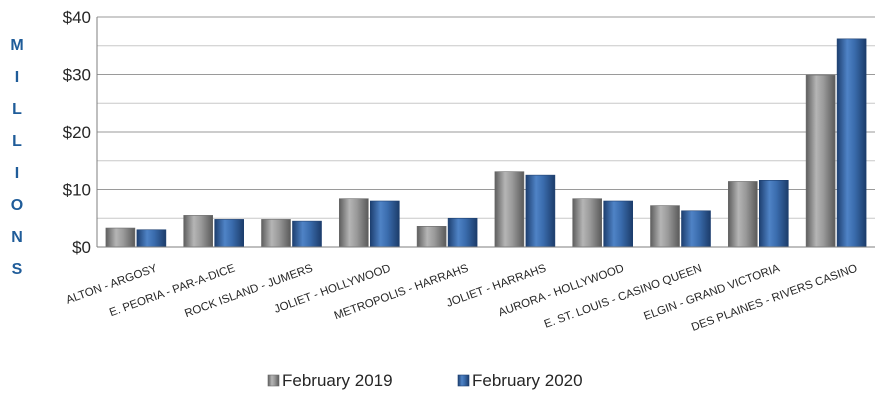  Describe the element at coordinates (172, 290) in the screenshot. I see `x-tick-label: E. PEORIA - PAR-A-DICE` at that location.